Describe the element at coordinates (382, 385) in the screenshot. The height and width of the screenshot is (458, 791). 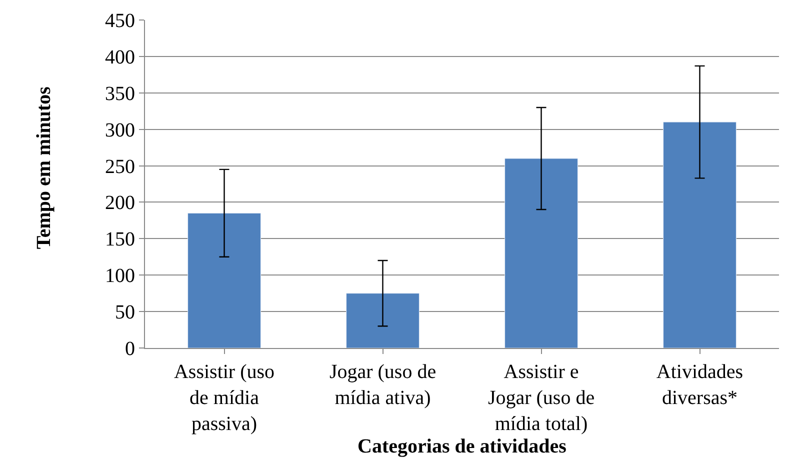
I see `x-tick-label: Jogar (uso de mídia ativa)` at that location.